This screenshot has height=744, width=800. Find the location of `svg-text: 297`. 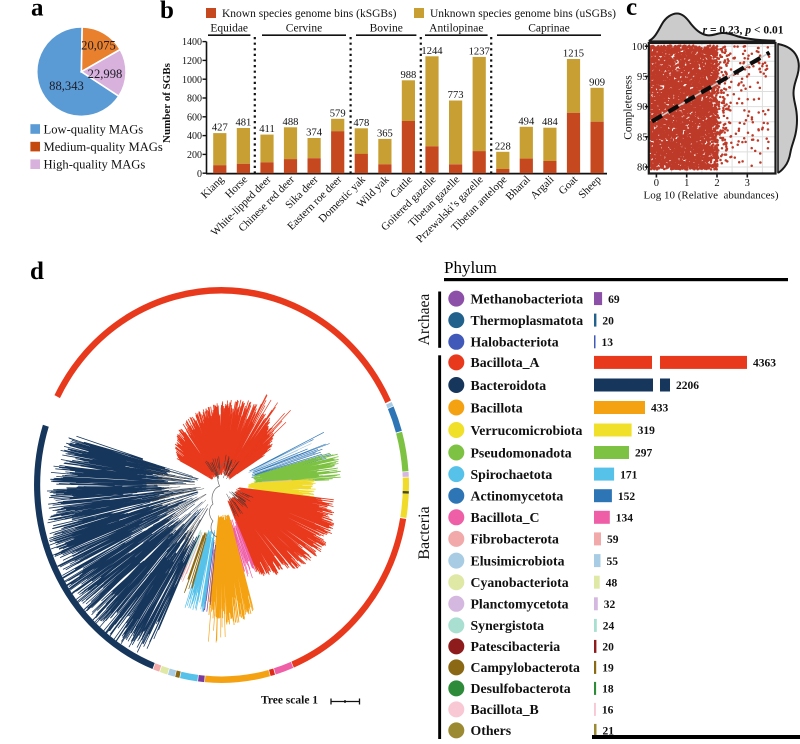

svg-text: 297 is located at coordinates (644, 454).